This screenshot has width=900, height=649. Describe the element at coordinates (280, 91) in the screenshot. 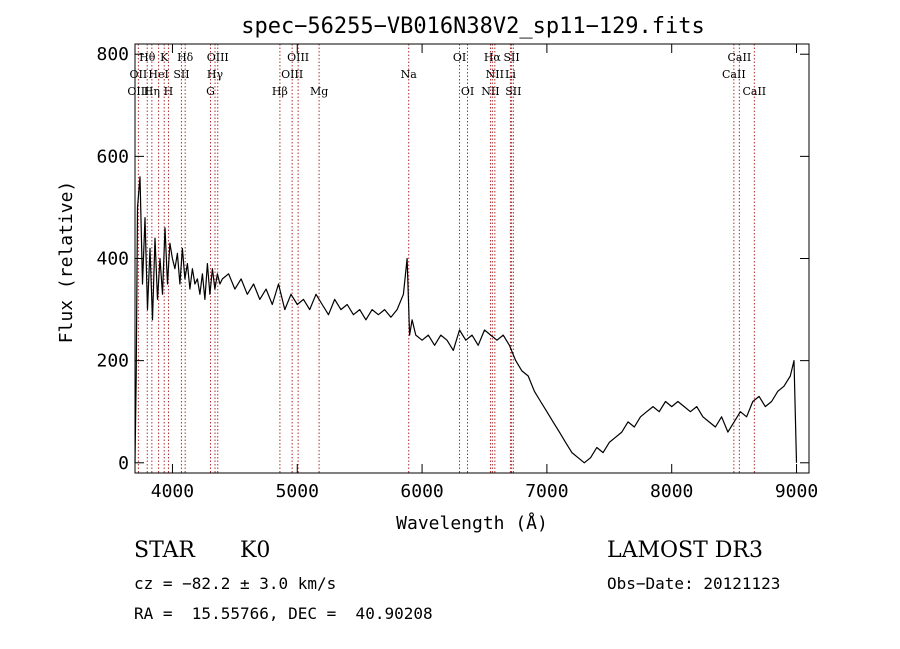

I see `line-label: Hβ` at that location.